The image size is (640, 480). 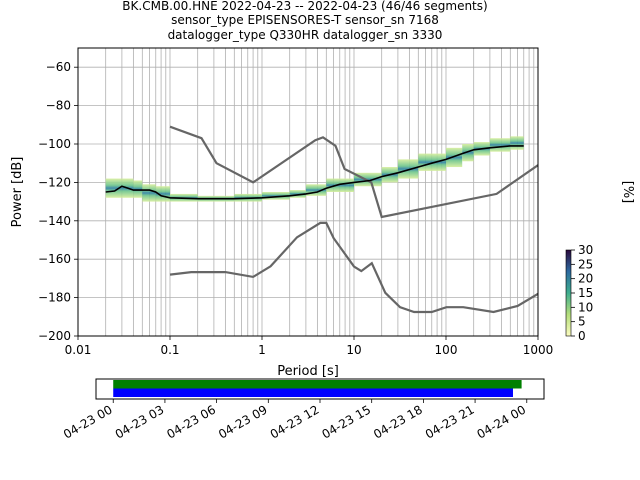 What do you see at coordinates (582, 336) in the screenshot?
I see `colorbar-tick-label: 0` at bounding box center [582, 336].